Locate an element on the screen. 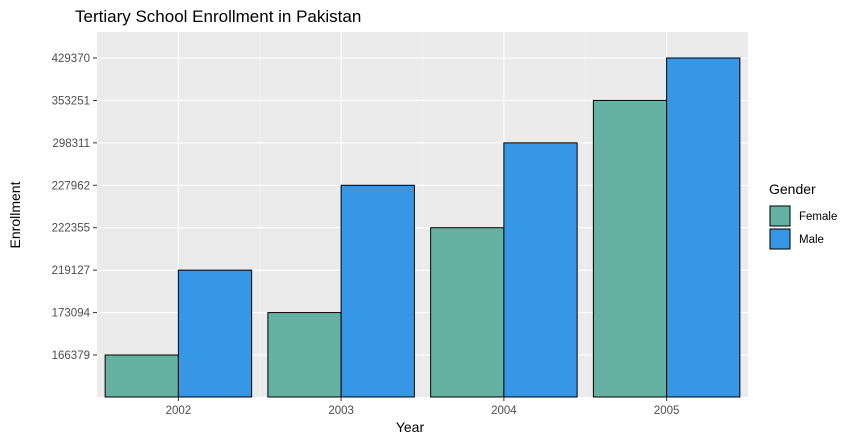  y-tick-label: 173094 is located at coordinates (71, 314).